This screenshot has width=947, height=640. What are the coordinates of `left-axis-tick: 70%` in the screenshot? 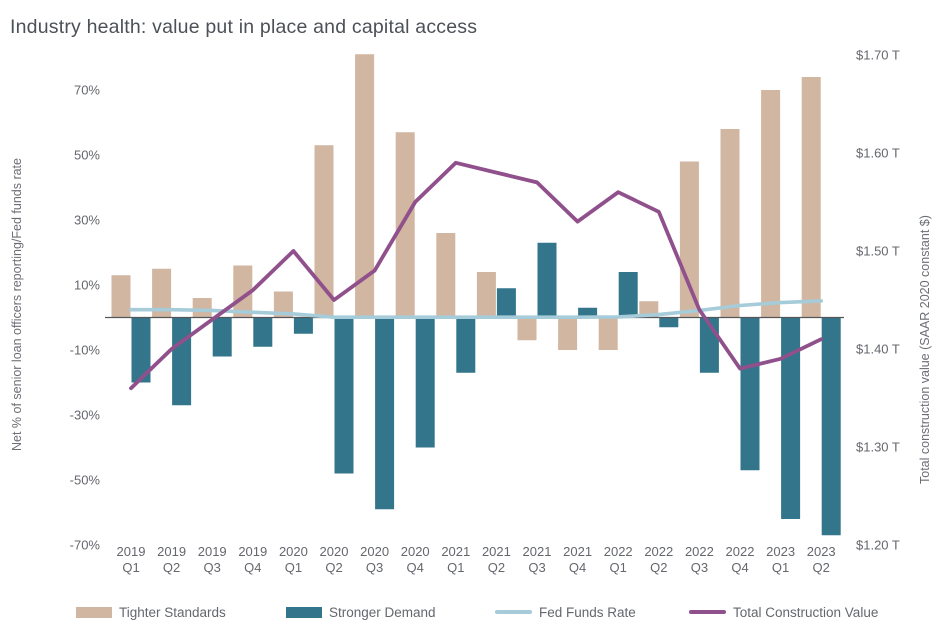 It's located at (87, 90).